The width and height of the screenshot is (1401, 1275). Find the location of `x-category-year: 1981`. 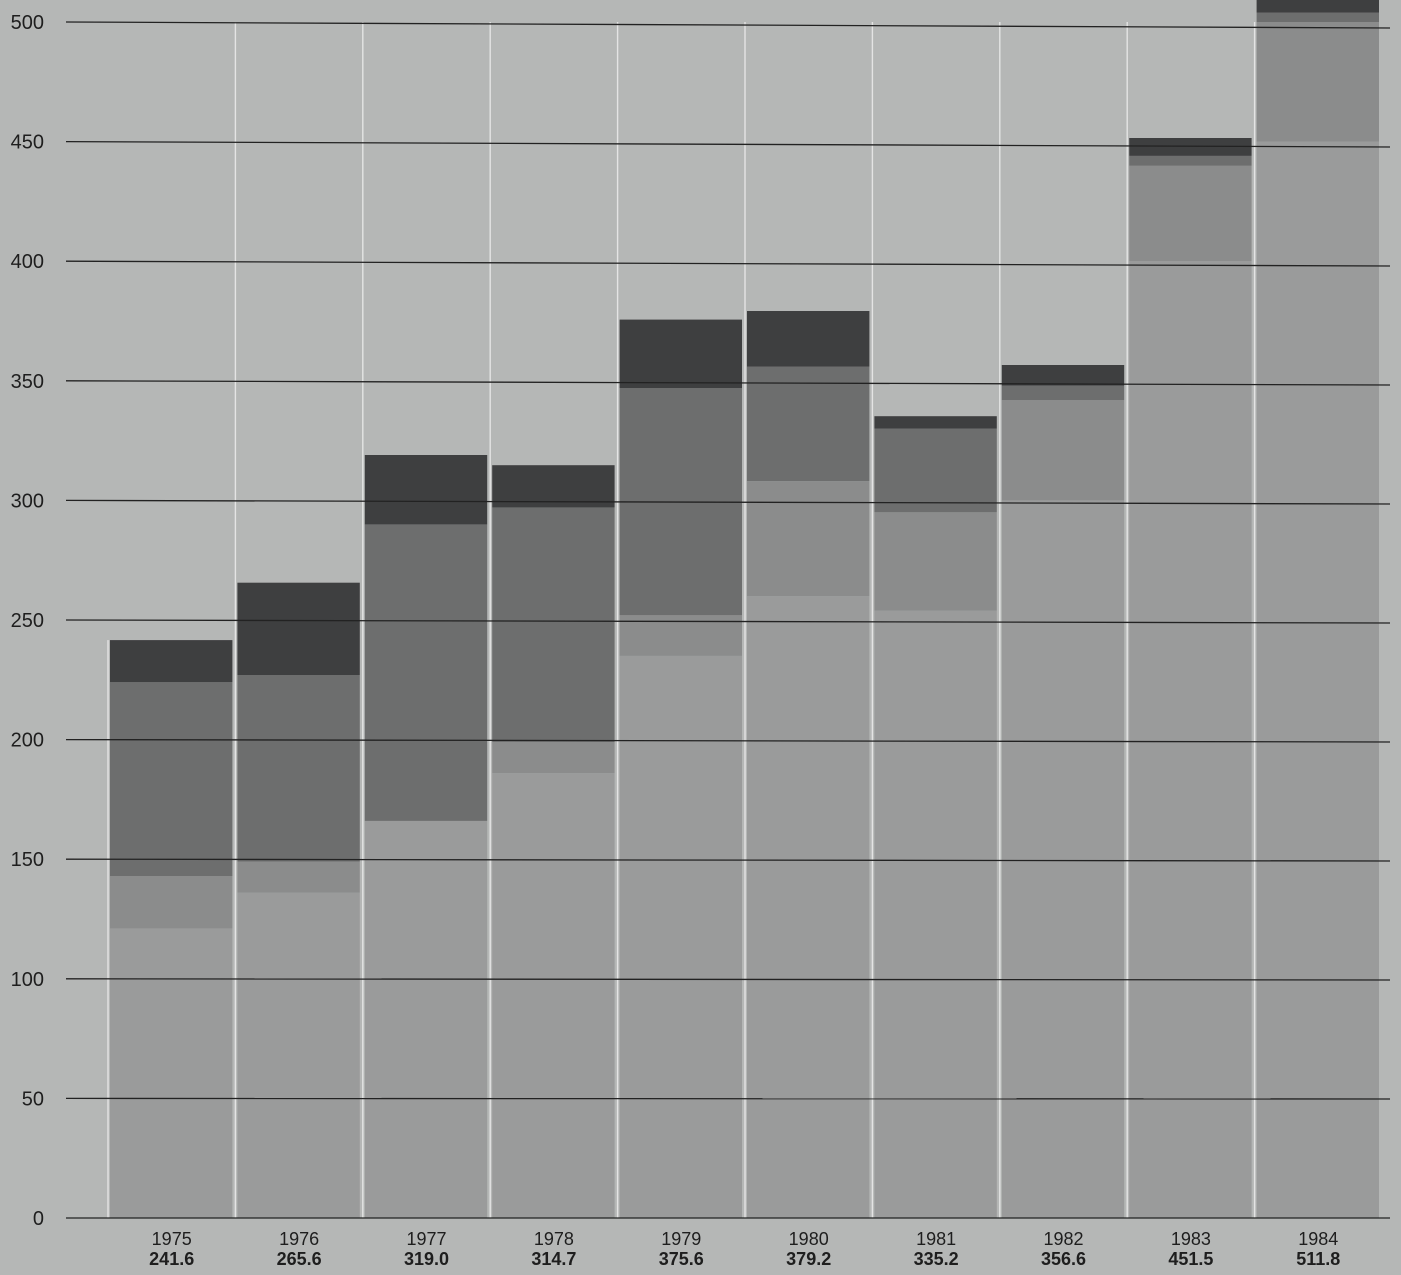

x-category-year: 1981 is located at coordinates (936, 1239).